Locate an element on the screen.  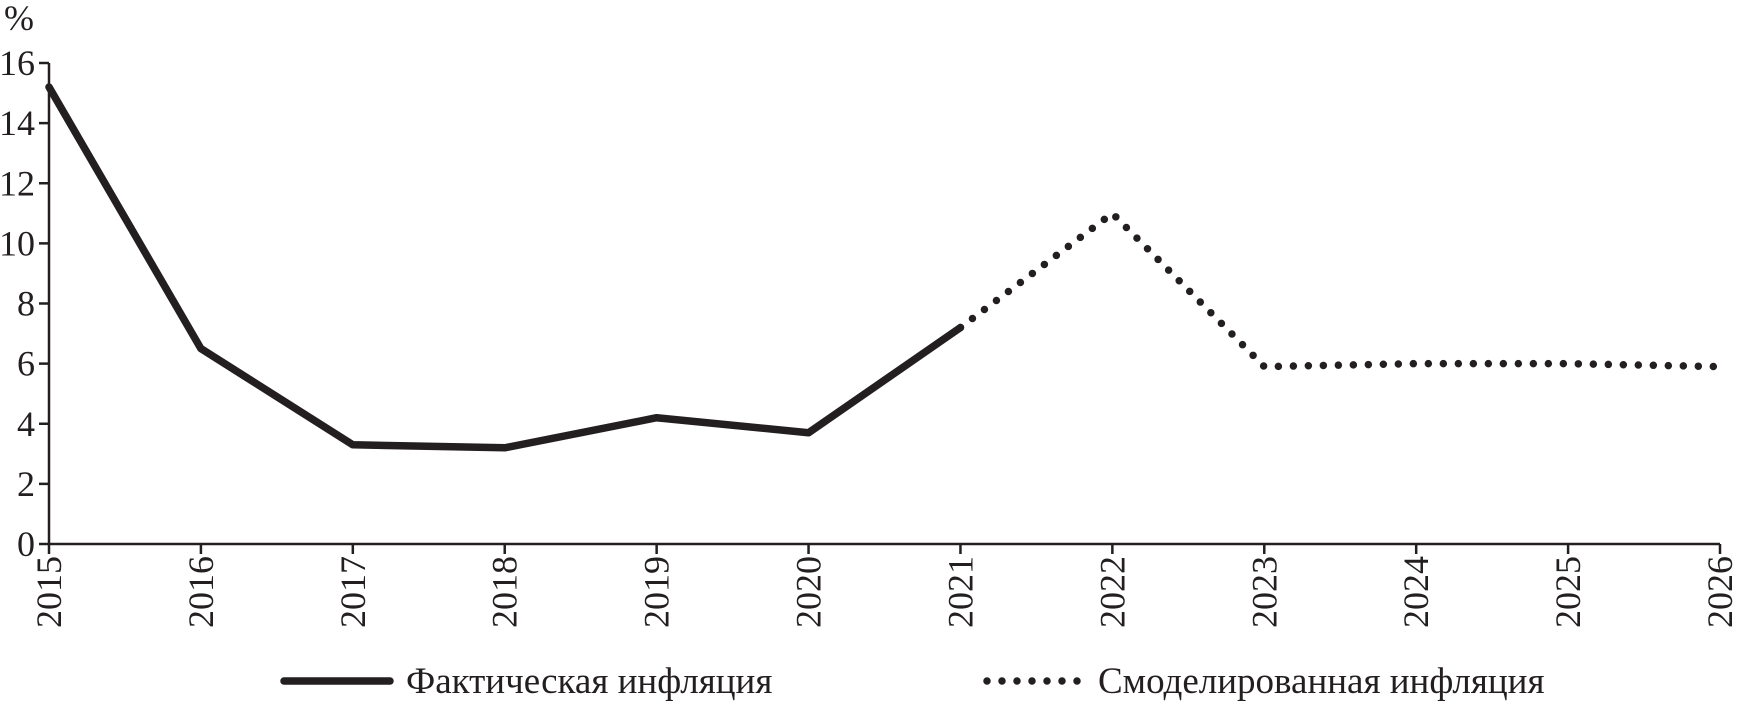
x-tick-label: 2026 is located at coordinates (1720, 592).